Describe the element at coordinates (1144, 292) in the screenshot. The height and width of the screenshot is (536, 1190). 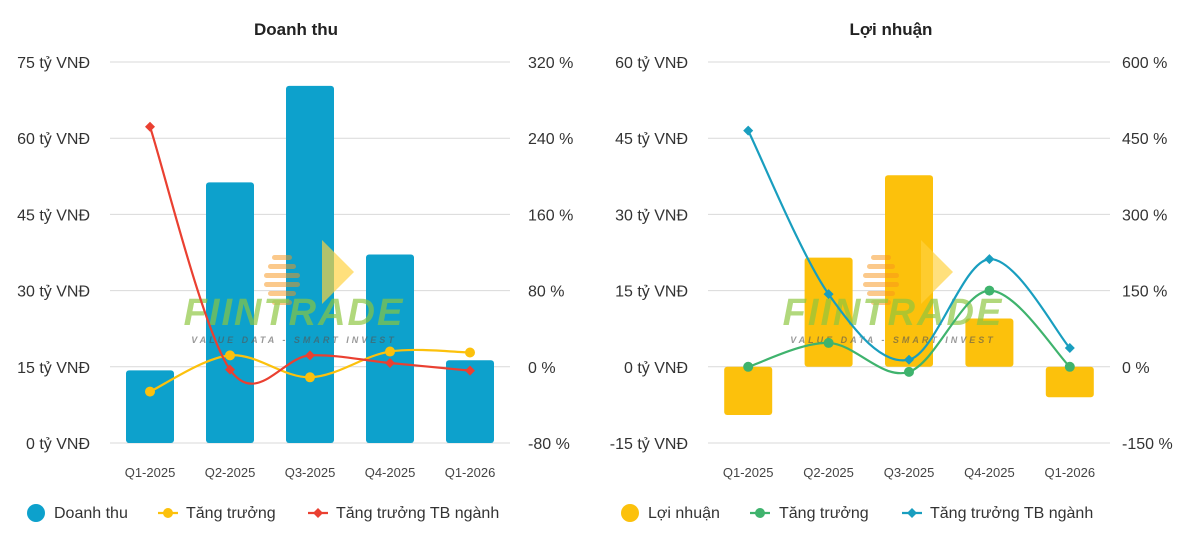
I see `y2-tick-label: 150 %` at that location.